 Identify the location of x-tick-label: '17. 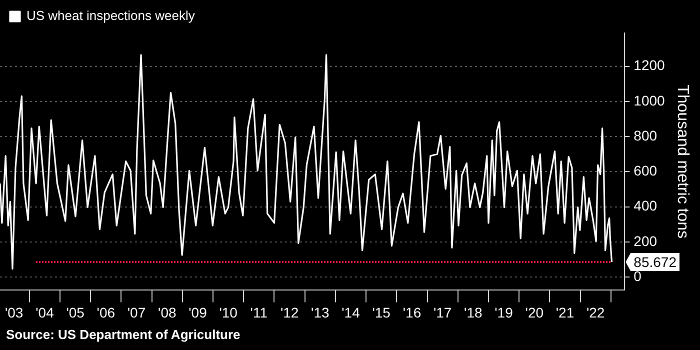
(442, 312).